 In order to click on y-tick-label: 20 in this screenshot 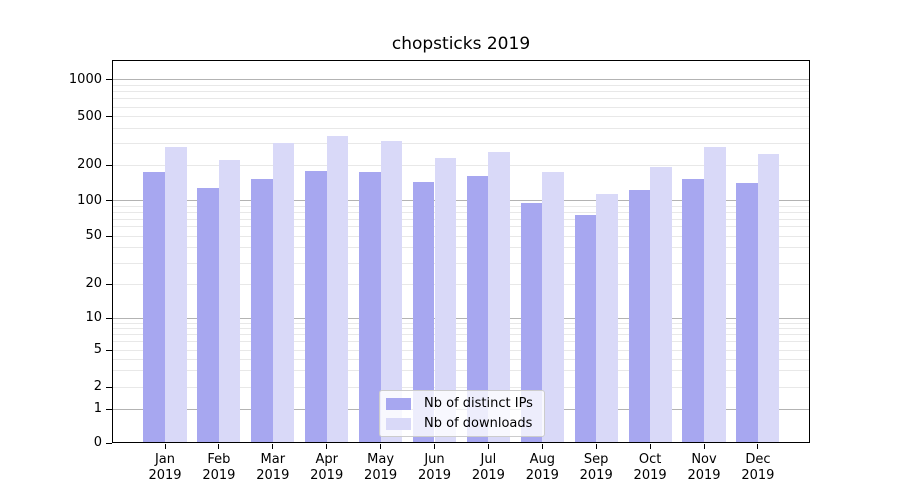, I will do `click(93, 284)`.